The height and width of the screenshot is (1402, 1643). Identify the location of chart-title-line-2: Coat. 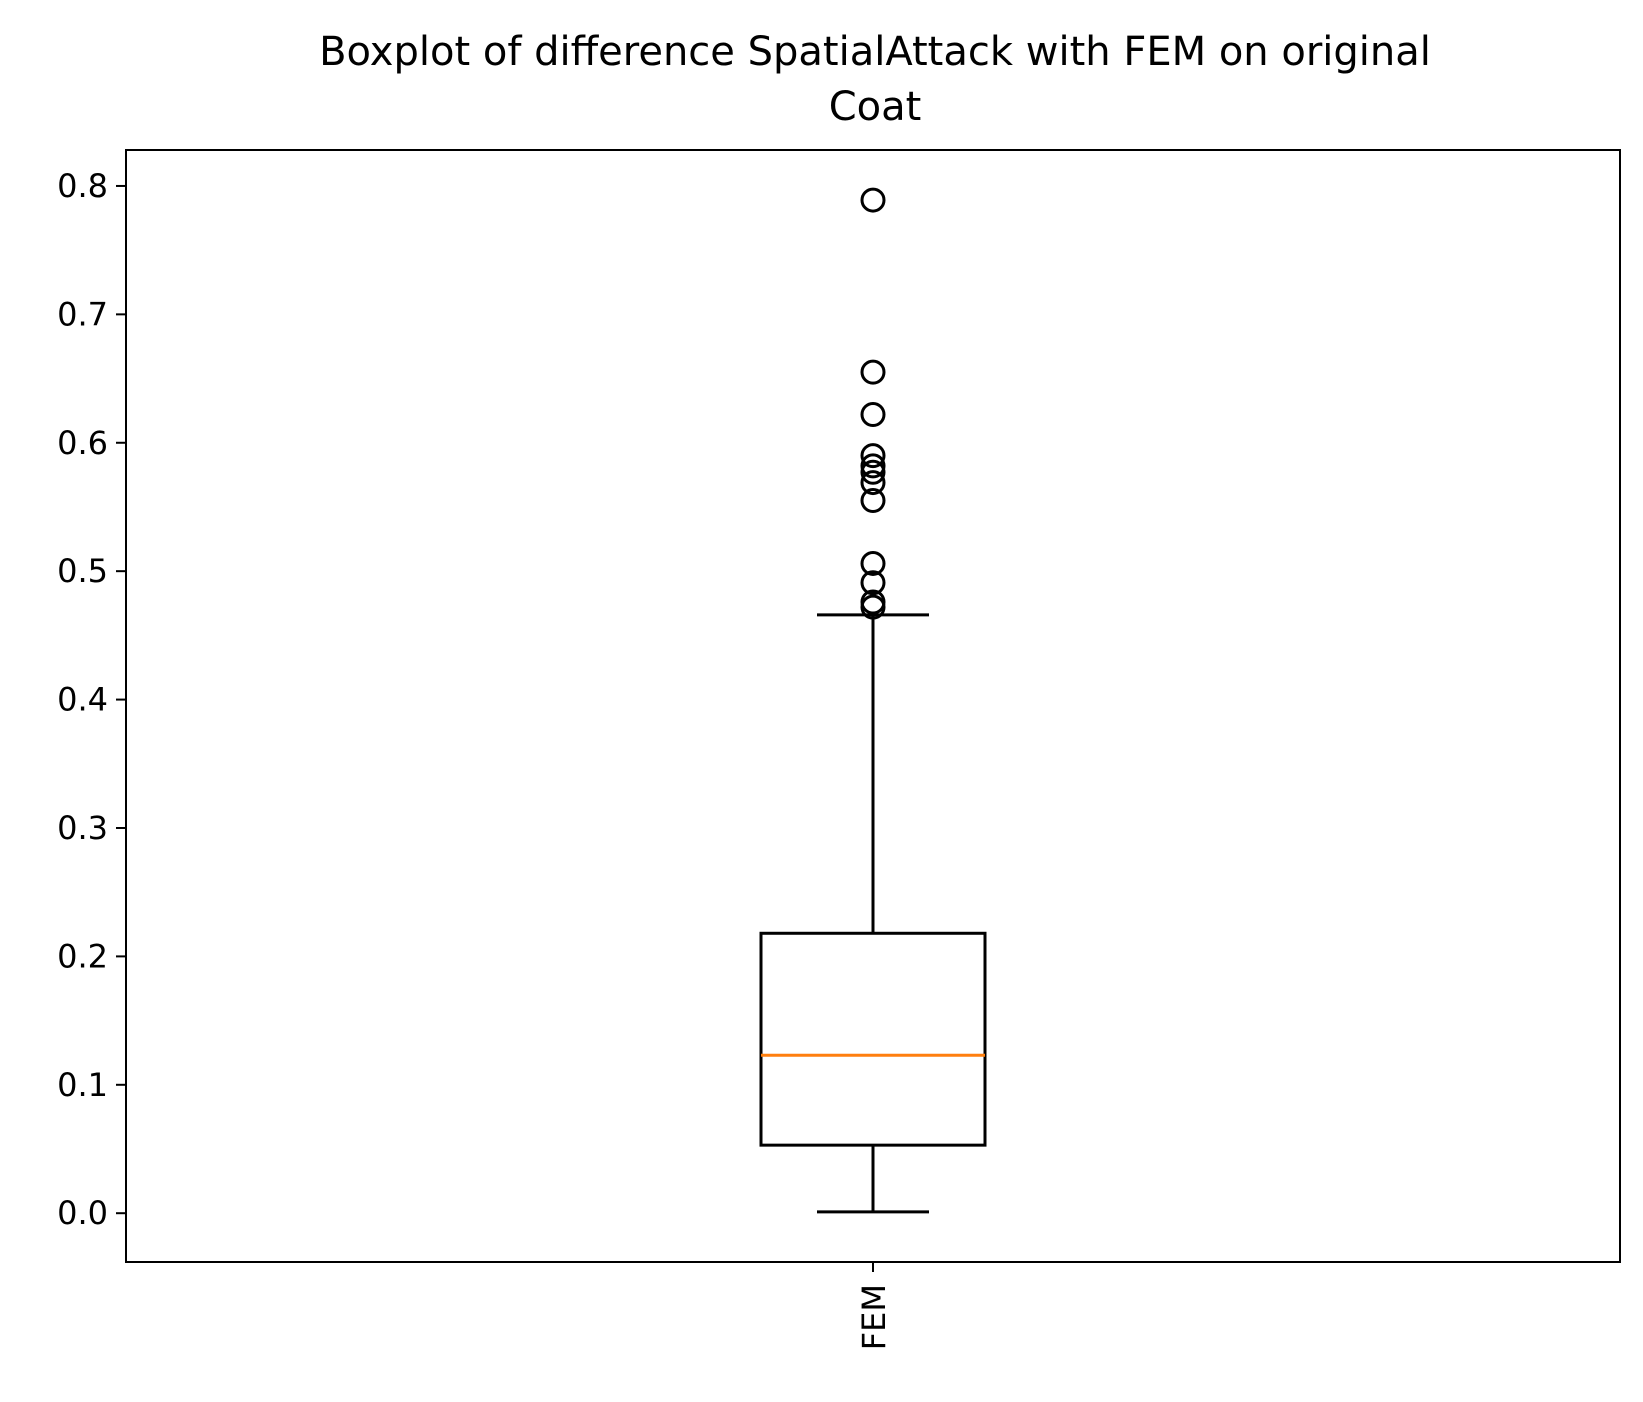
(875, 107).